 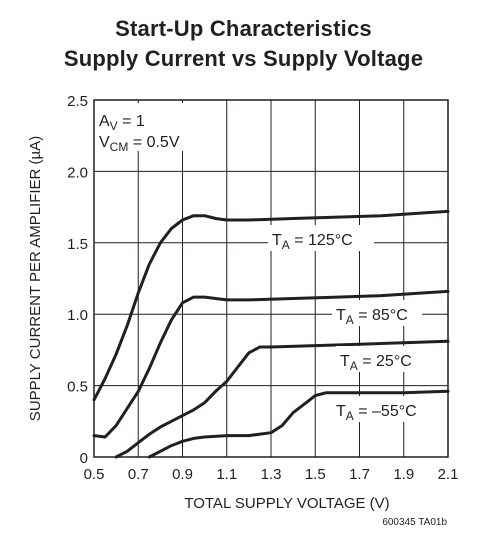 What do you see at coordinates (139, 144) in the screenshot?
I see `condition-label-1: VCM = 0.5V` at bounding box center [139, 144].